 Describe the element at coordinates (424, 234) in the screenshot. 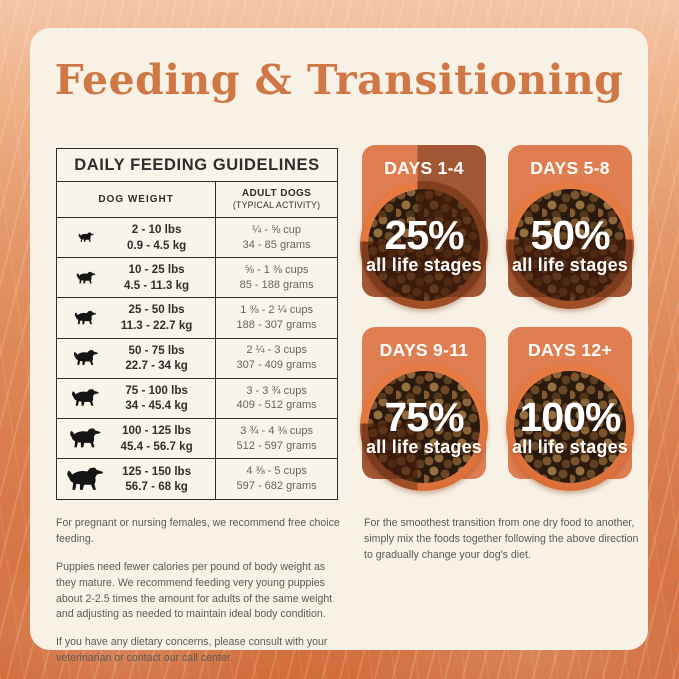

I see `percent-new-food: 25%` at that location.